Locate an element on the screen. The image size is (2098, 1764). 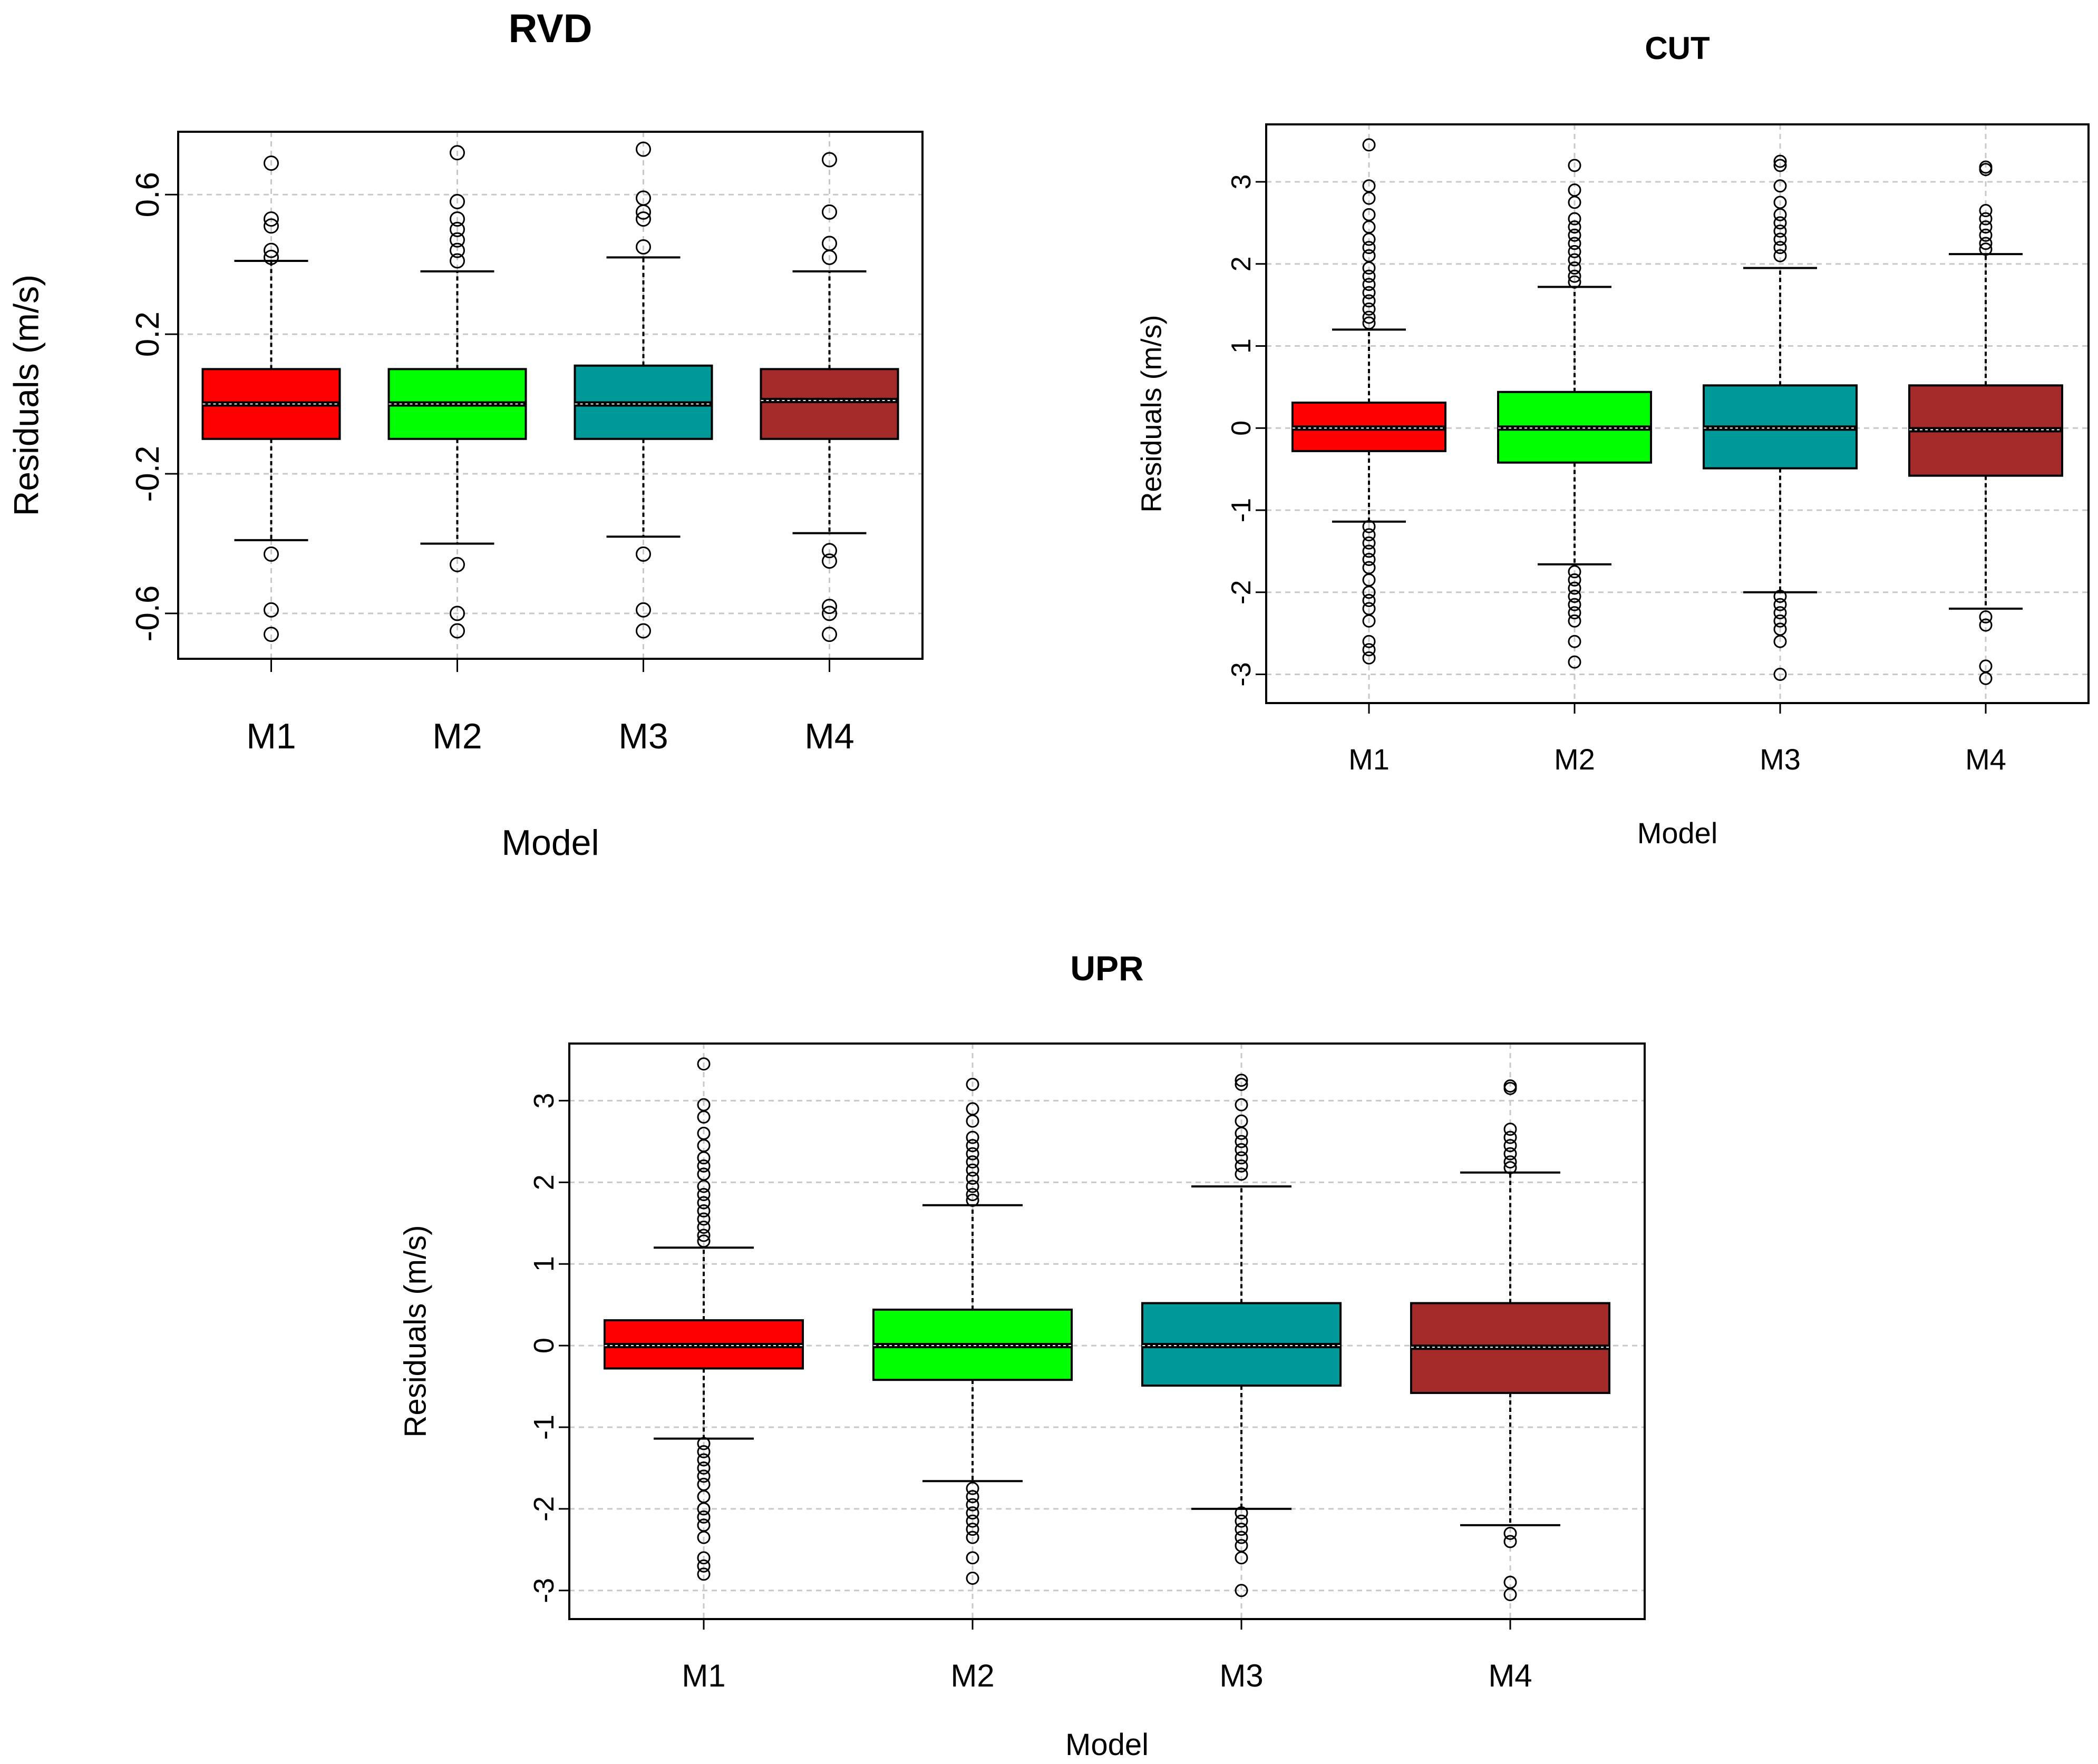
y-tick-label-3: 0 is located at coordinates (1242, 428).